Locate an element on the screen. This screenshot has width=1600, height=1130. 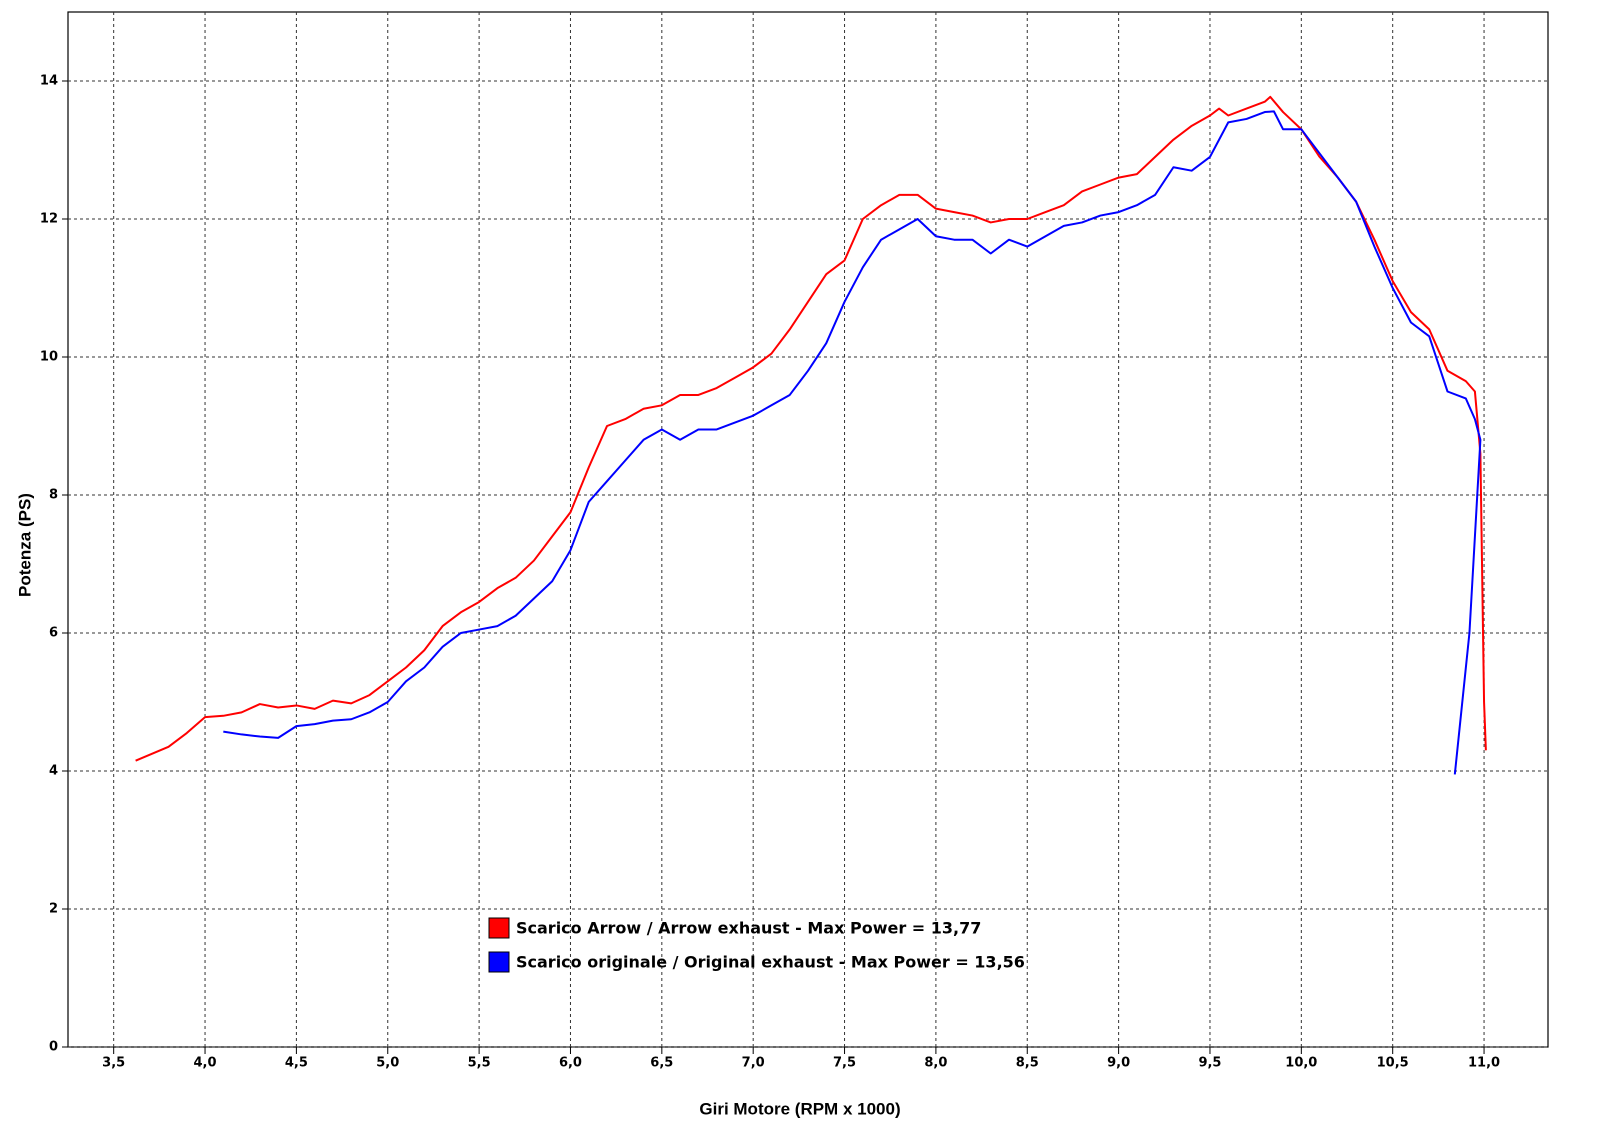
y-axis-title: Potenza (PS) is located at coordinates (24, 545).